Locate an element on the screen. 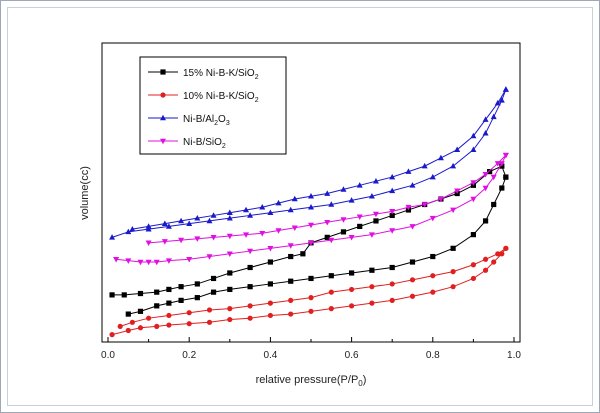 The height and width of the screenshot is (413, 600). legend-label: 15% Ni-B-K/SiO2 is located at coordinates (221, 74).